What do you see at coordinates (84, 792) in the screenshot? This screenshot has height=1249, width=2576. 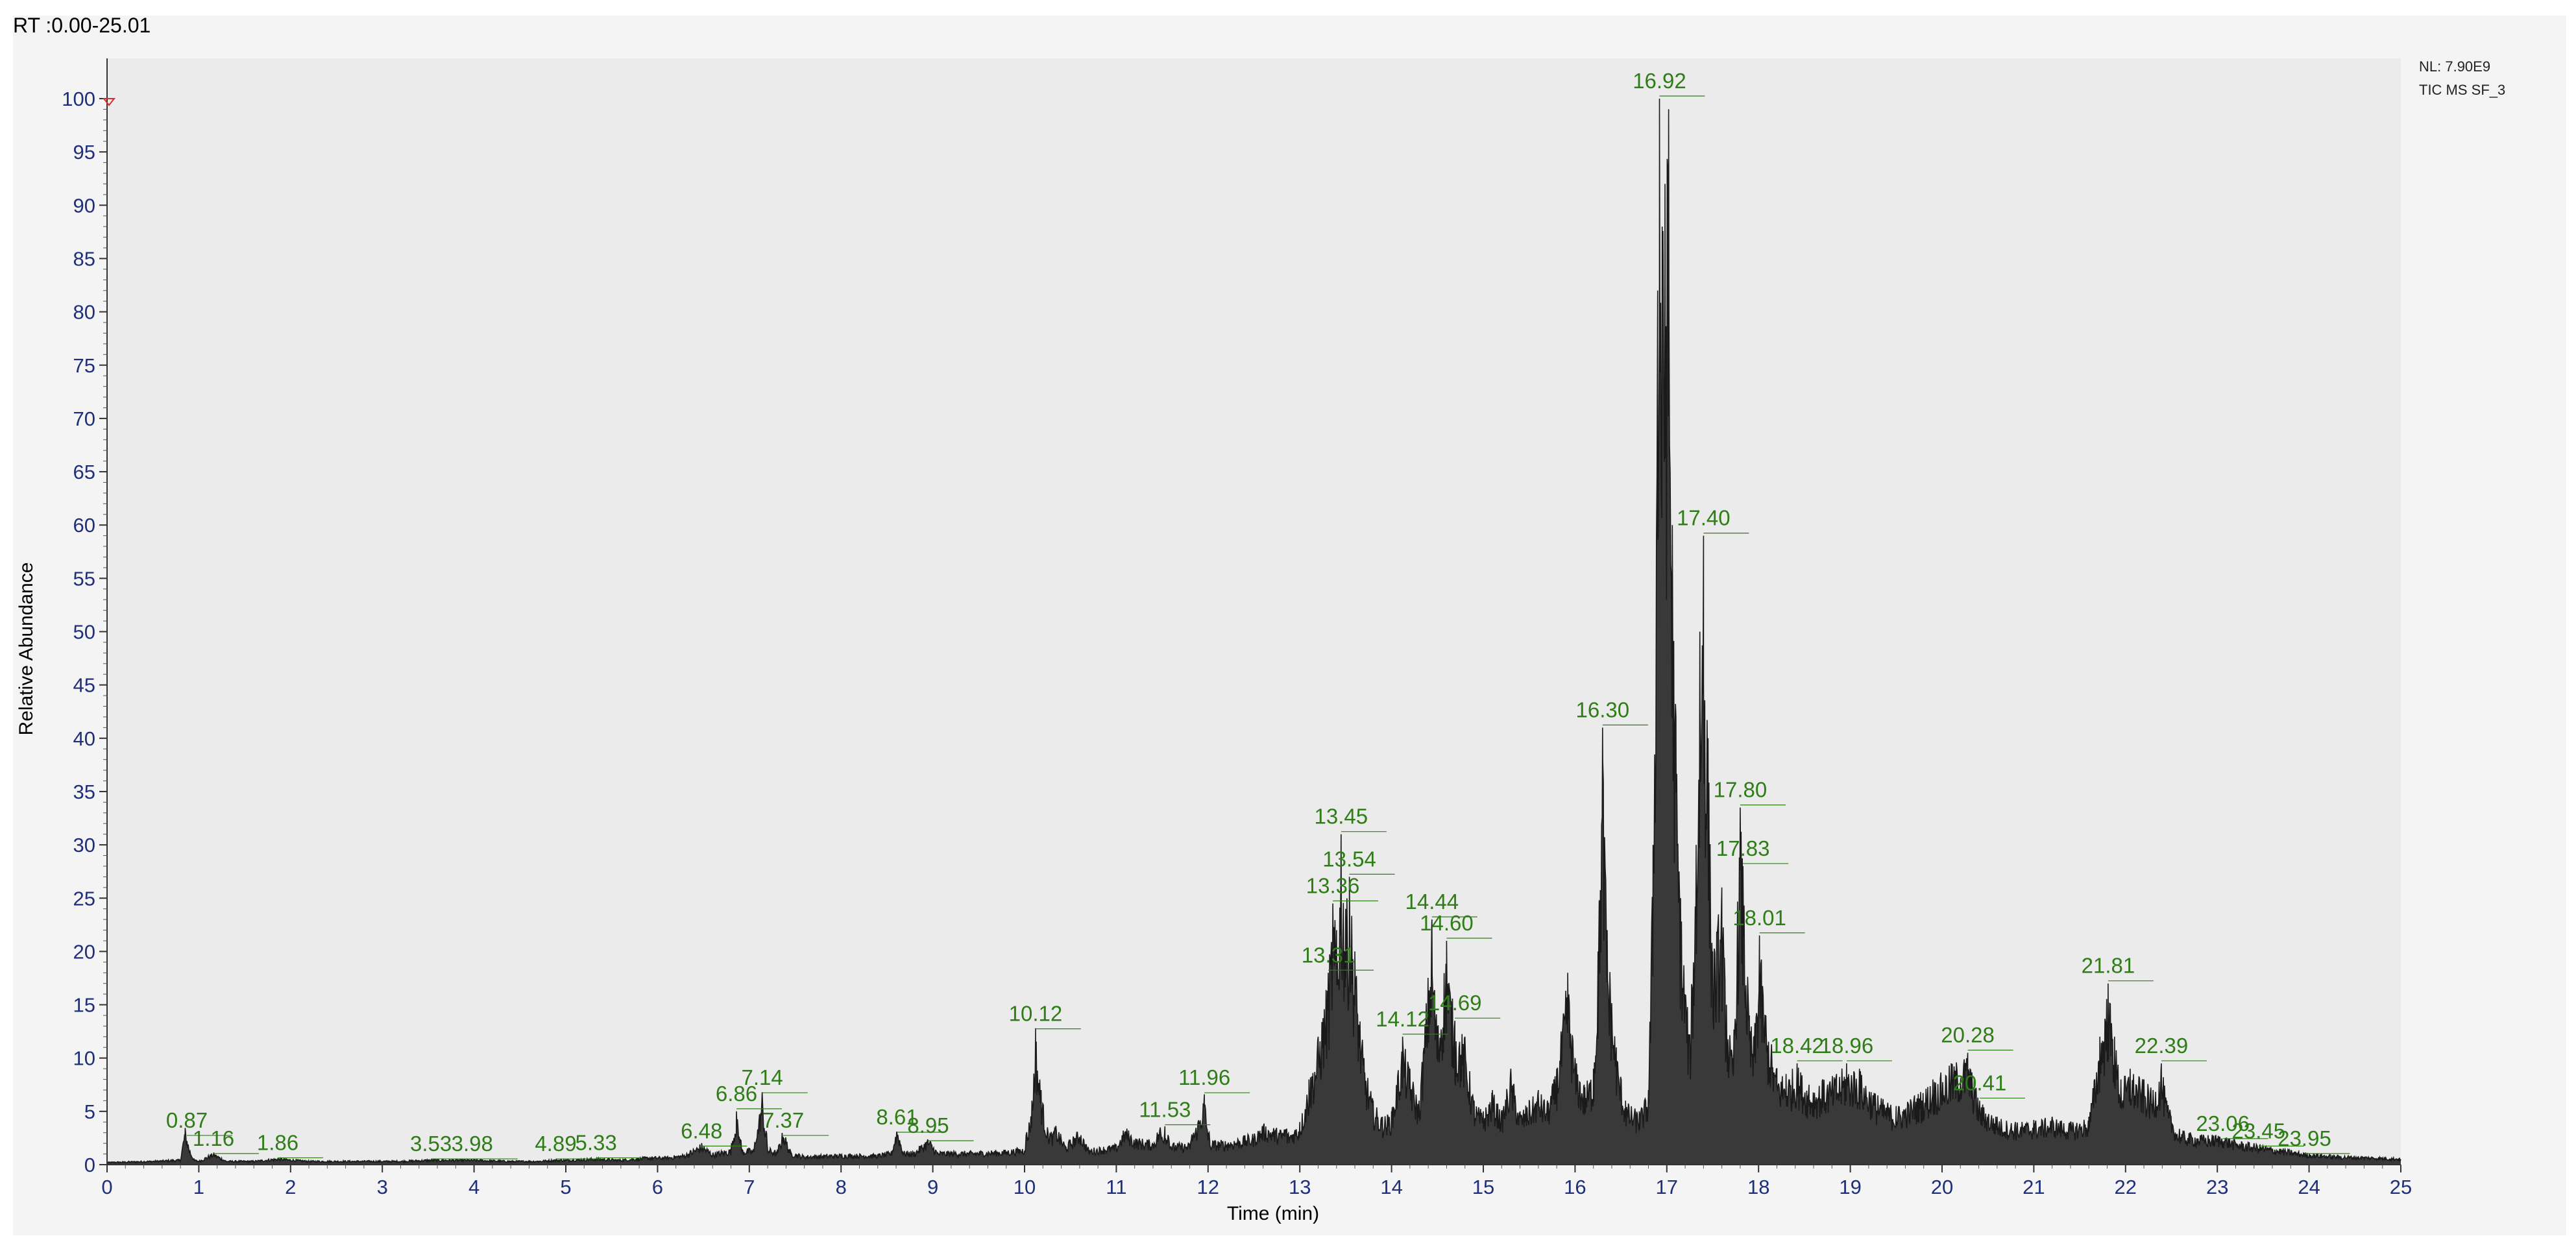 I see `y-tick-label: 35` at bounding box center [84, 792].